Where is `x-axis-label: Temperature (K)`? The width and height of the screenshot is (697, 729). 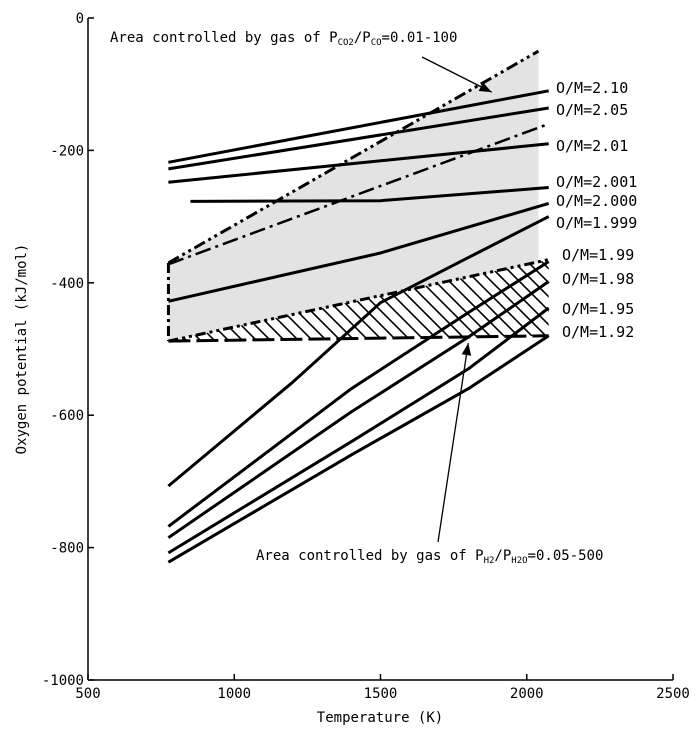 x-axis-label: Temperature (K) is located at coordinates (380, 718).